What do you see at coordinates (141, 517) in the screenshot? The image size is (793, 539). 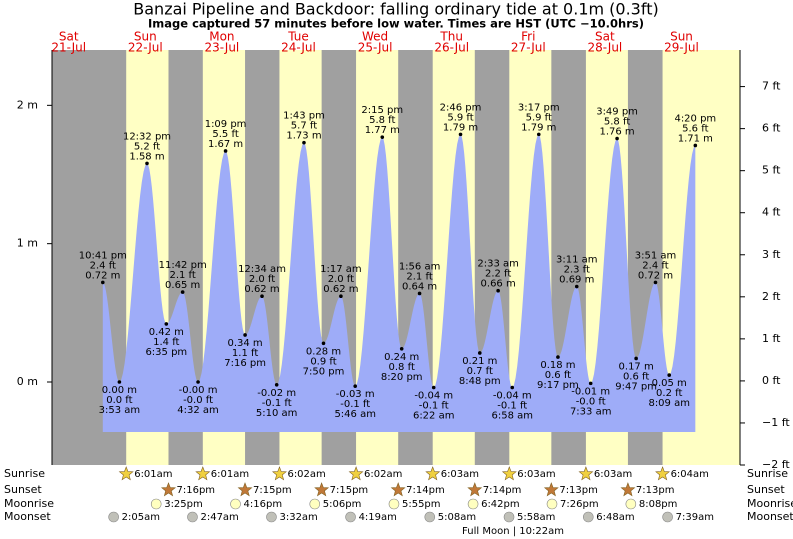 I see `event-time: 2:05am` at bounding box center [141, 517].